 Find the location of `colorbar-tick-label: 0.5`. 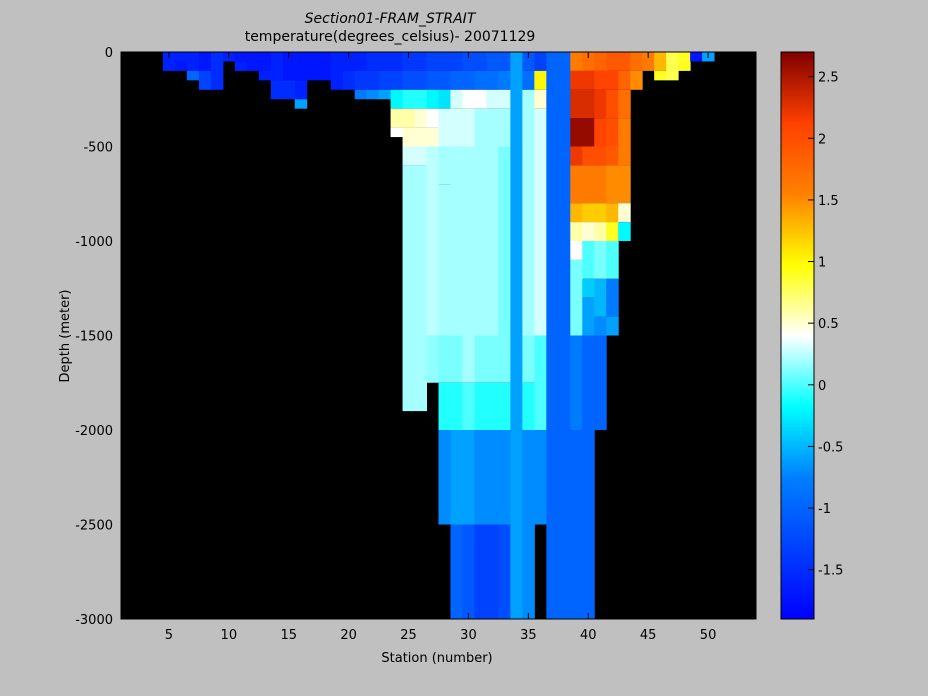

colorbar-tick-label: 0.5 is located at coordinates (828, 324).